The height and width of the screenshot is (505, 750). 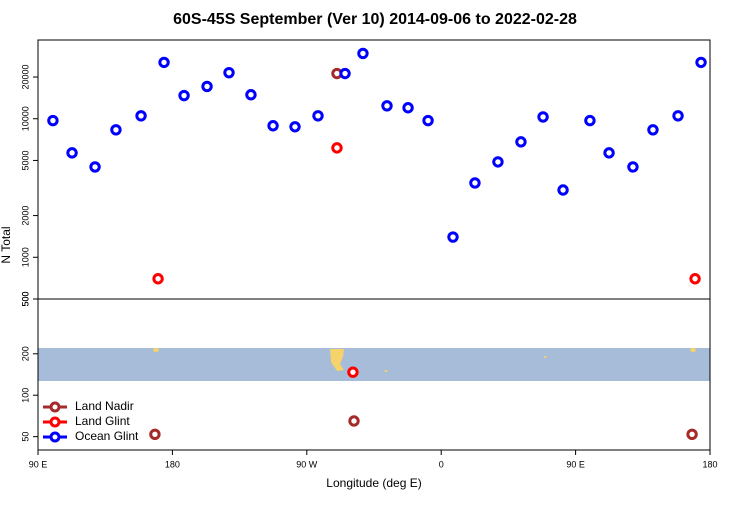 I want to click on y-tick-label: 2000, so click(x=25, y=216).